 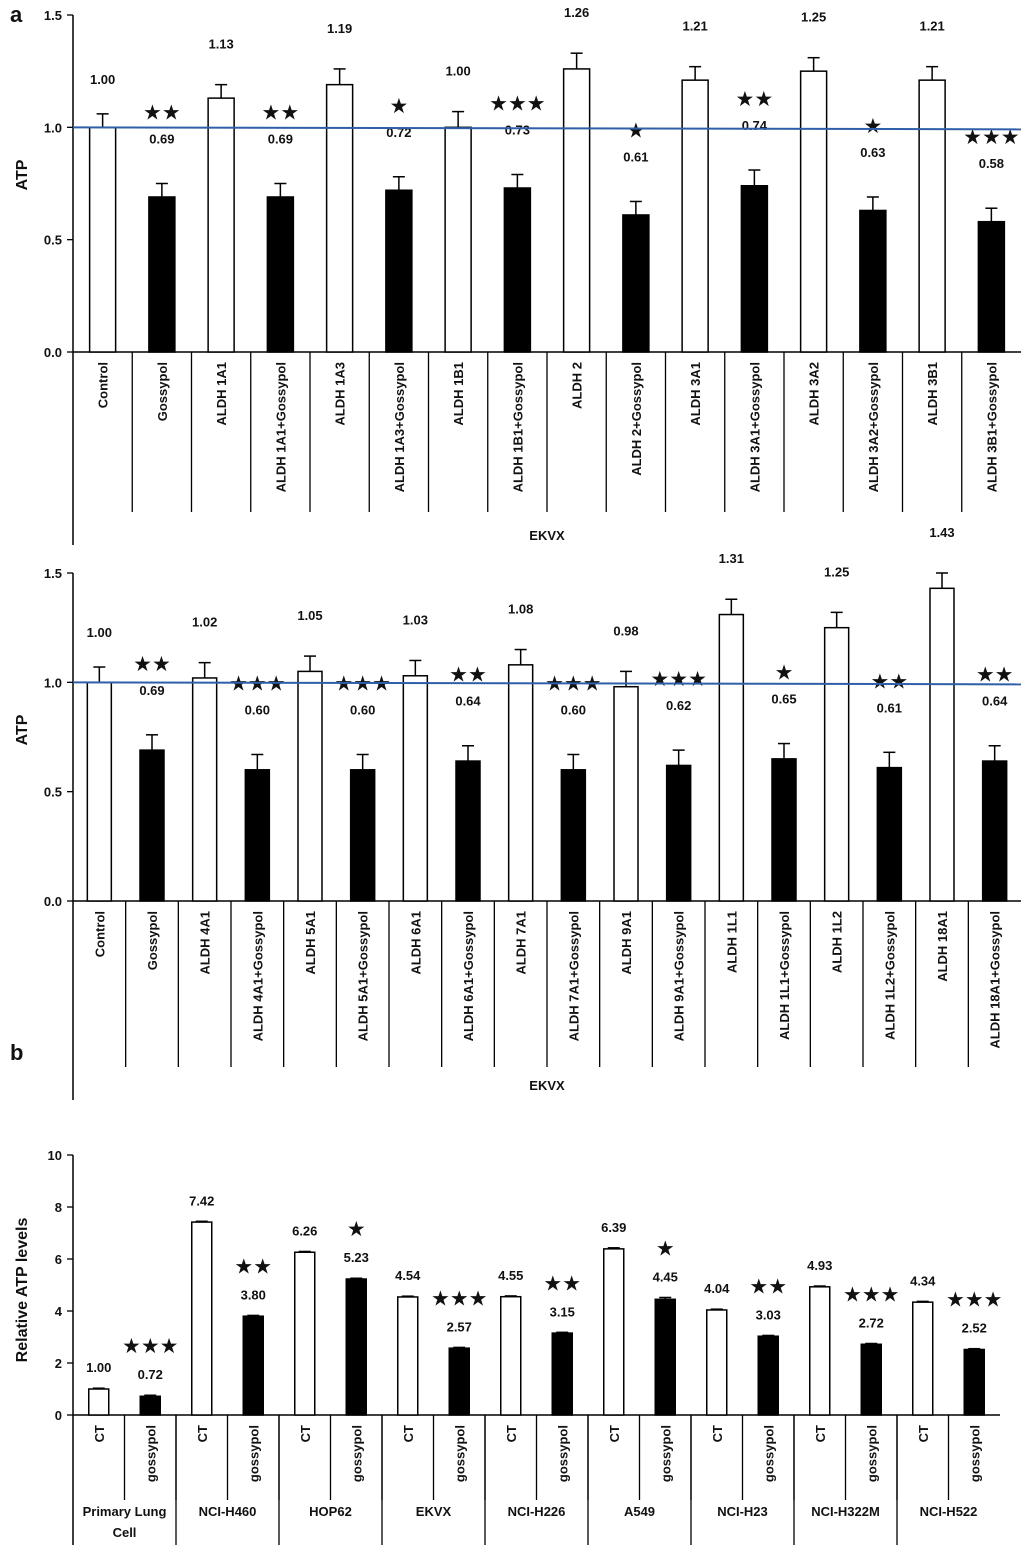 I want to click on group-label: NCI-H226, so click(x=537, y=1511).